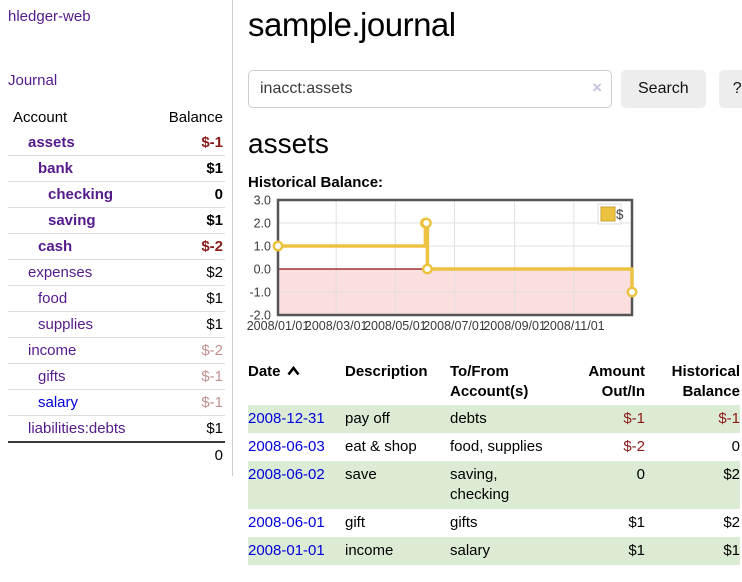 This screenshot has width=742, height=582. What do you see at coordinates (66, 324) in the screenshot?
I see `sidebar-account-link-supplies: supplies` at bounding box center [66, 324].